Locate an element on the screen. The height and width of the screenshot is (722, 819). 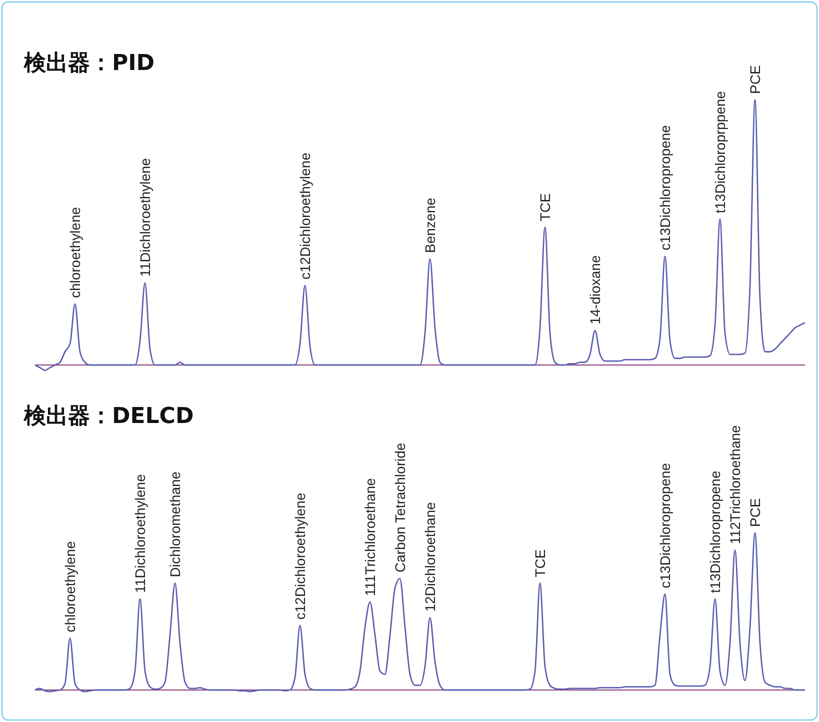
annotation: 112Trichloroethane is located at coordinates (735, 484).